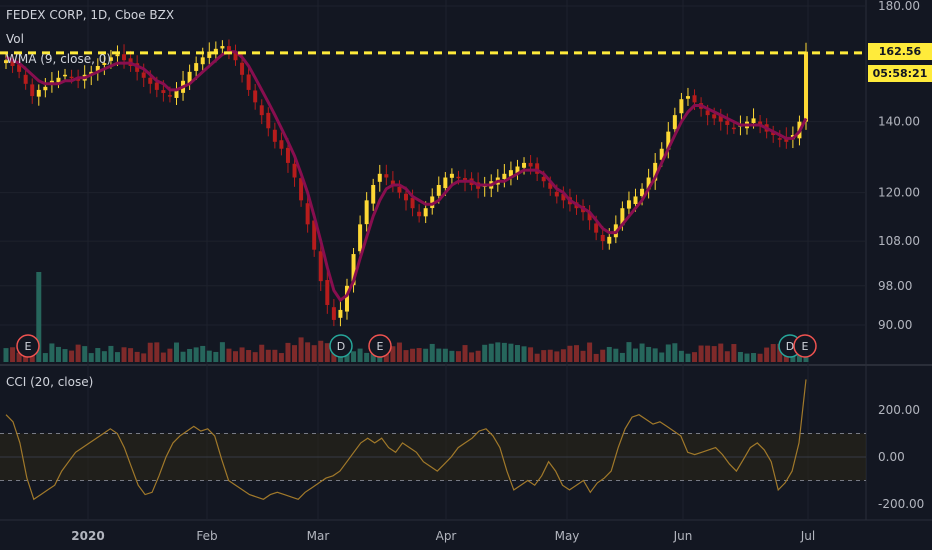 This screenshot has height=550, width=932. I want to click on time-axis-label: Jul, so click(807, 536).